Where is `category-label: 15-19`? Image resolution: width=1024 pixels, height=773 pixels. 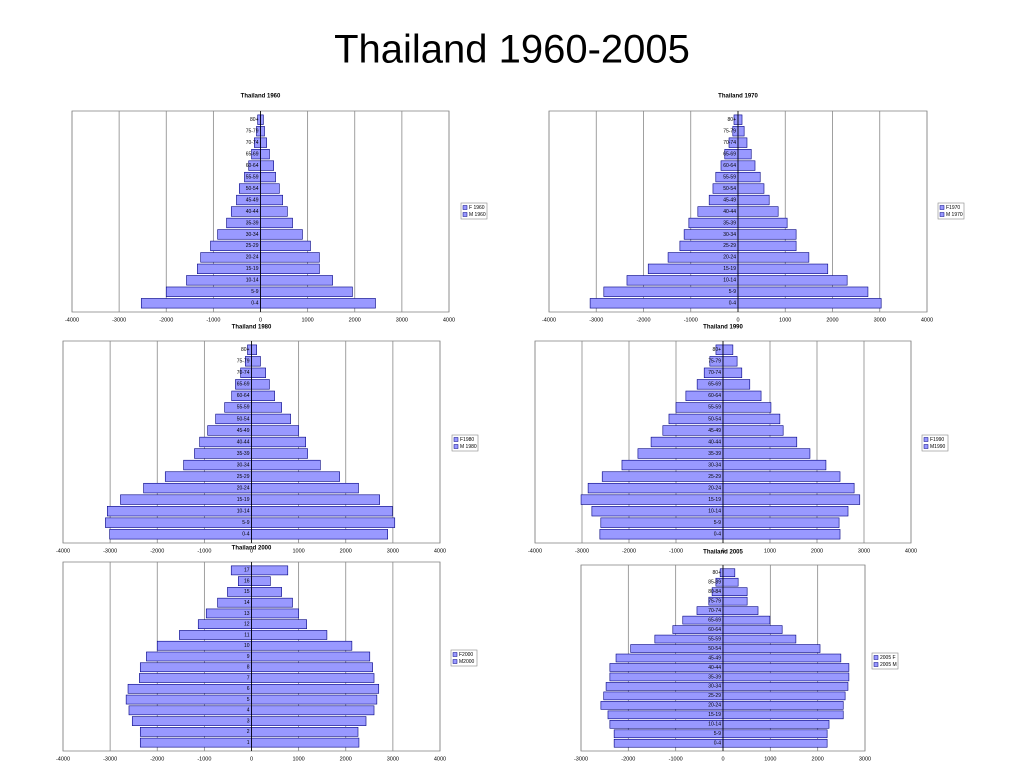
category-label: 15-19 is located at coordinates (252, 269).